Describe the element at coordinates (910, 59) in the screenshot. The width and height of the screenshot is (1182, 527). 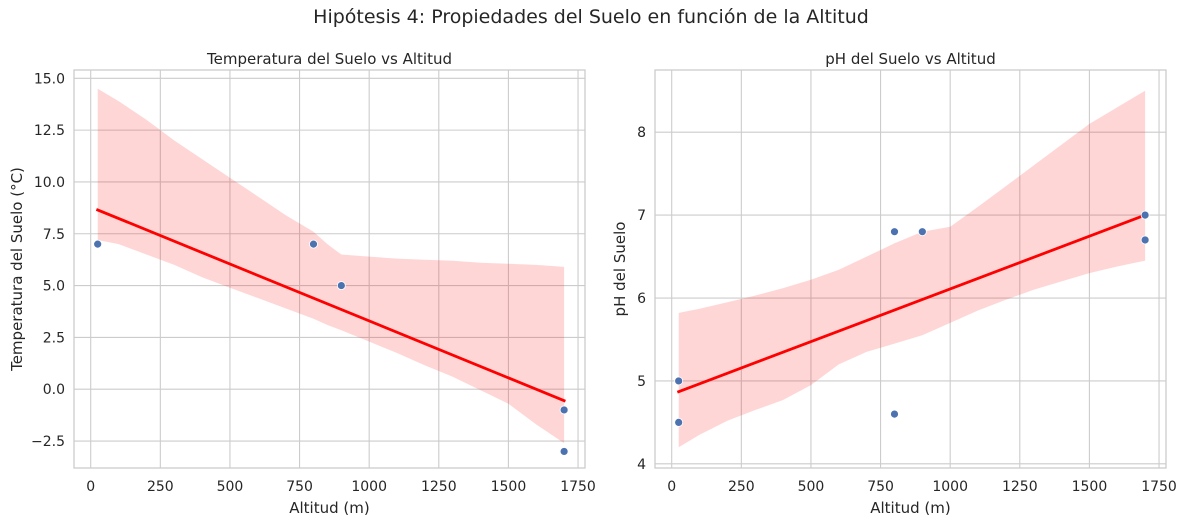
I see `chart-title: pH del Suelo vs Altitud` at that location.